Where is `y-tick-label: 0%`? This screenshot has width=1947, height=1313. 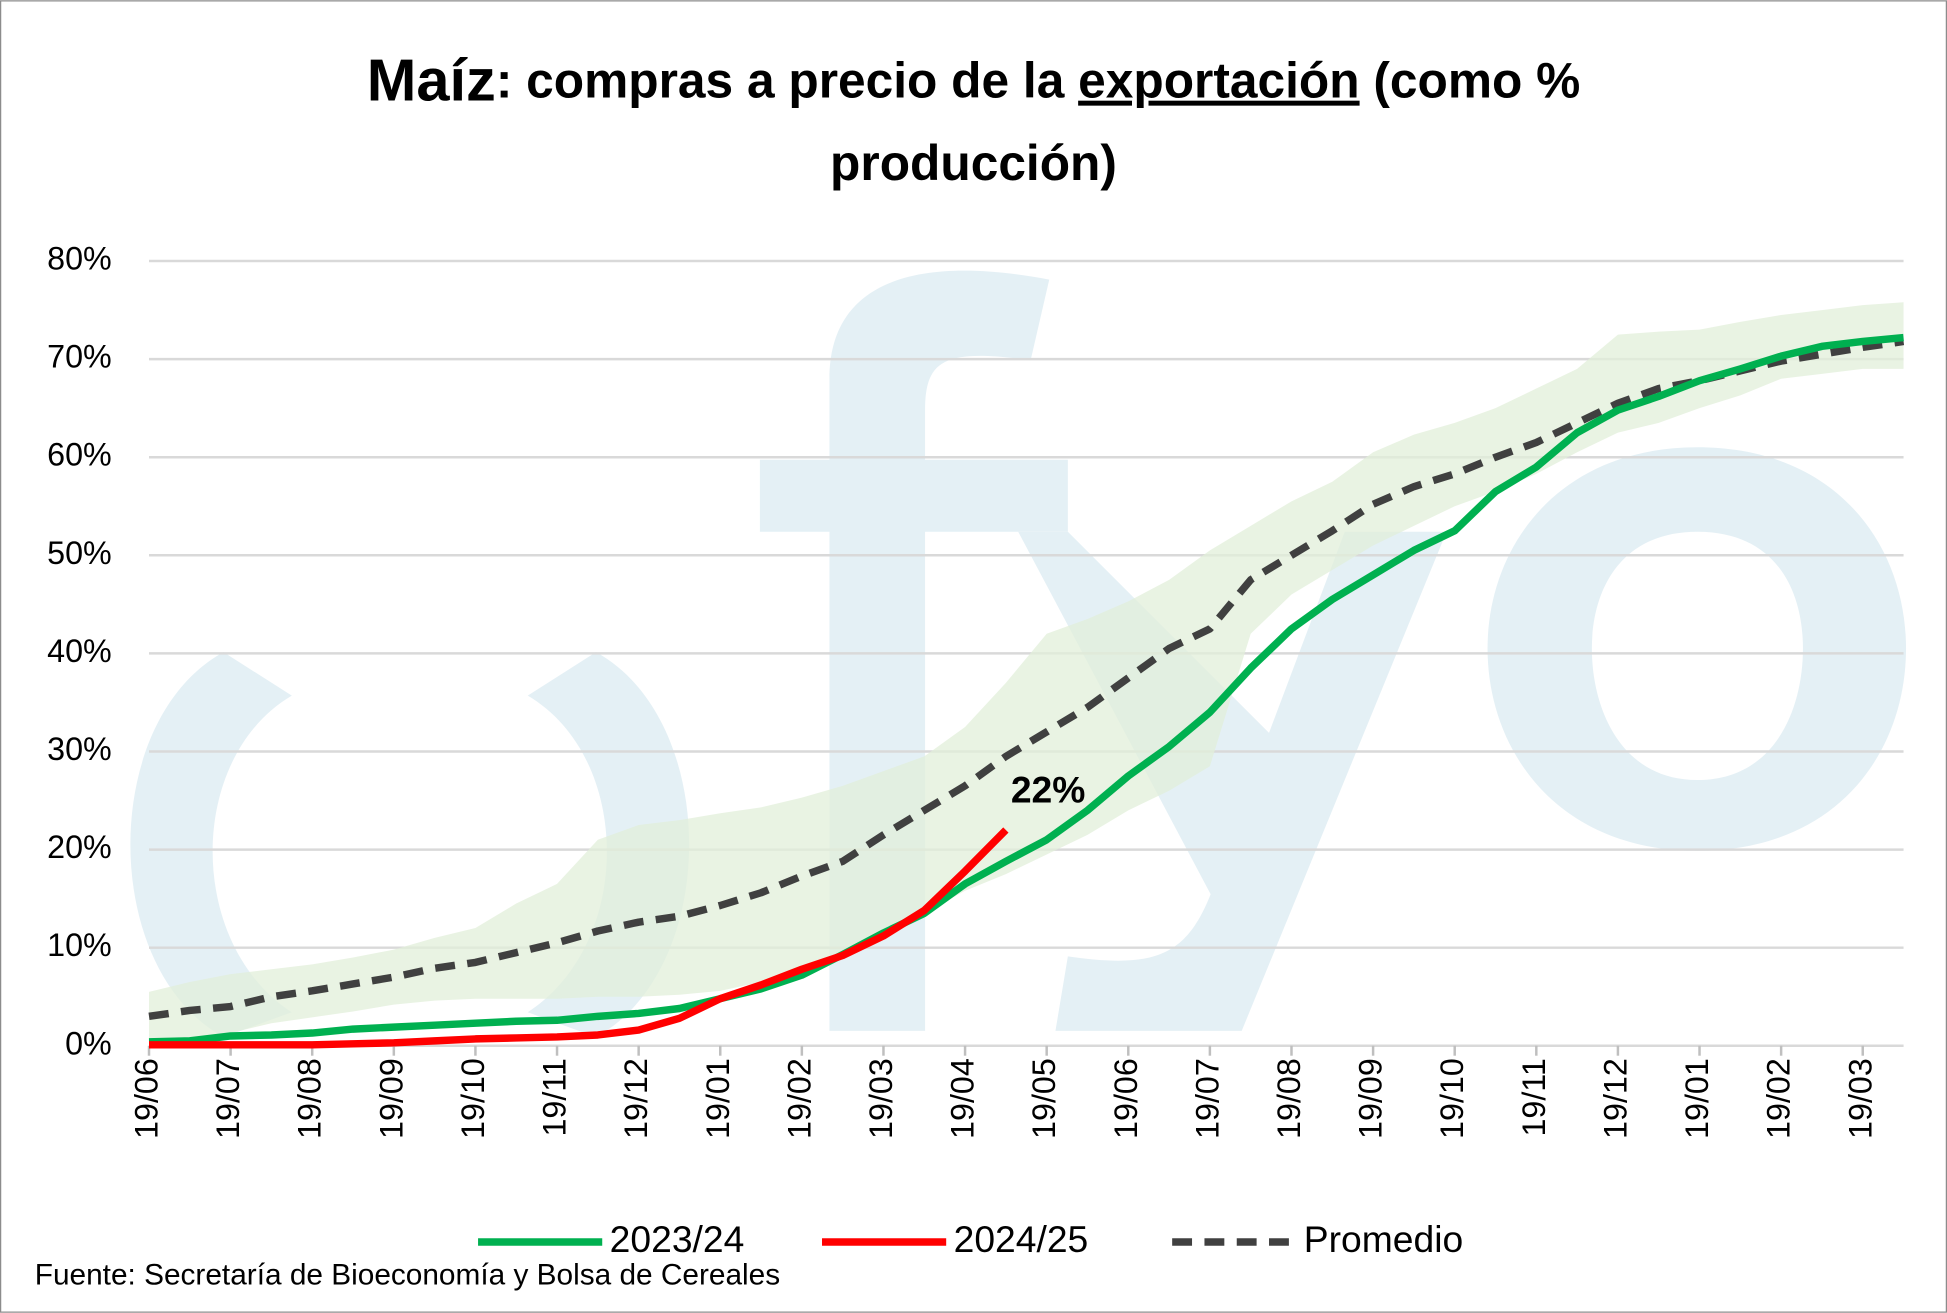
y-tick-label: 0% is located at coordinates (88, 1043).